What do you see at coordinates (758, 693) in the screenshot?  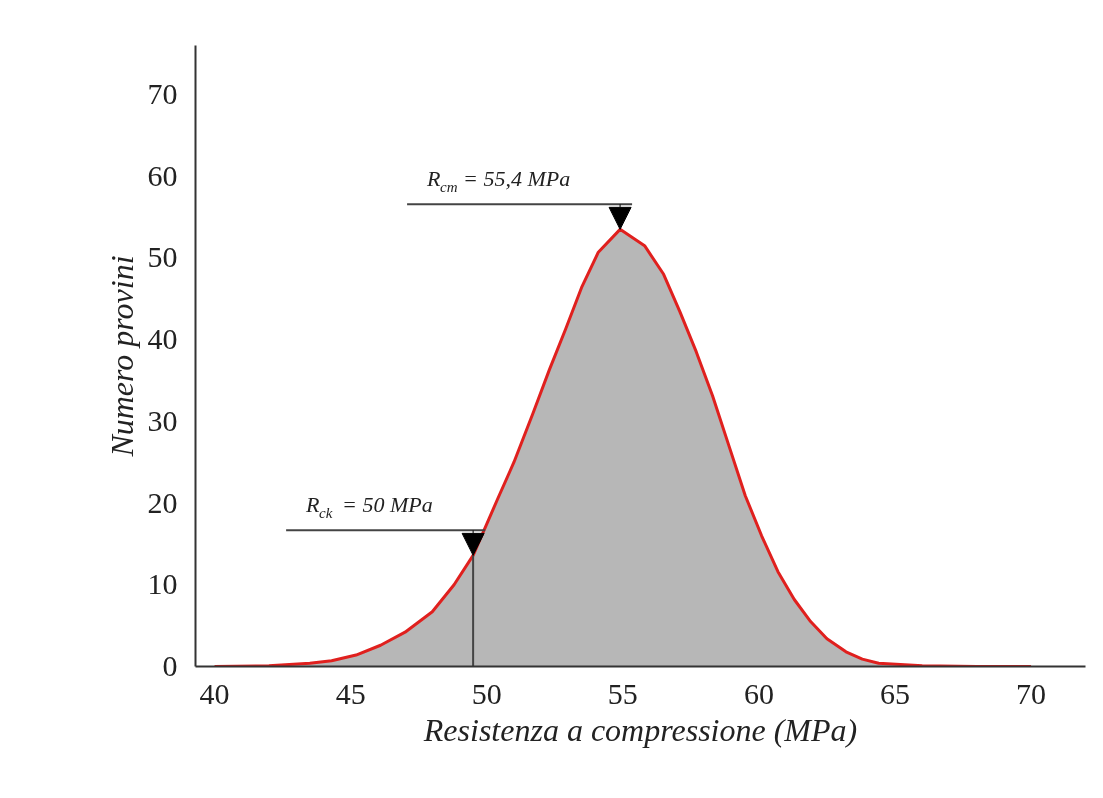 I see `x-tick-label: 60` at bounding box center [758, 693].